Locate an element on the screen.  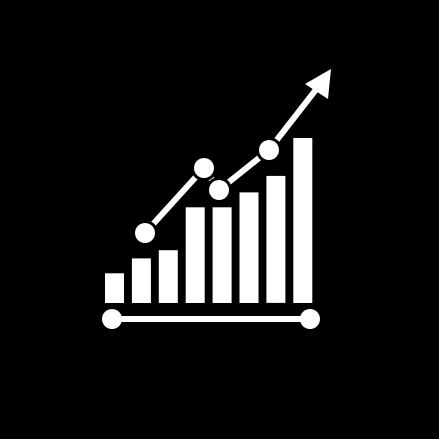
trend-arrow-head is located at coordinates (318, 84).